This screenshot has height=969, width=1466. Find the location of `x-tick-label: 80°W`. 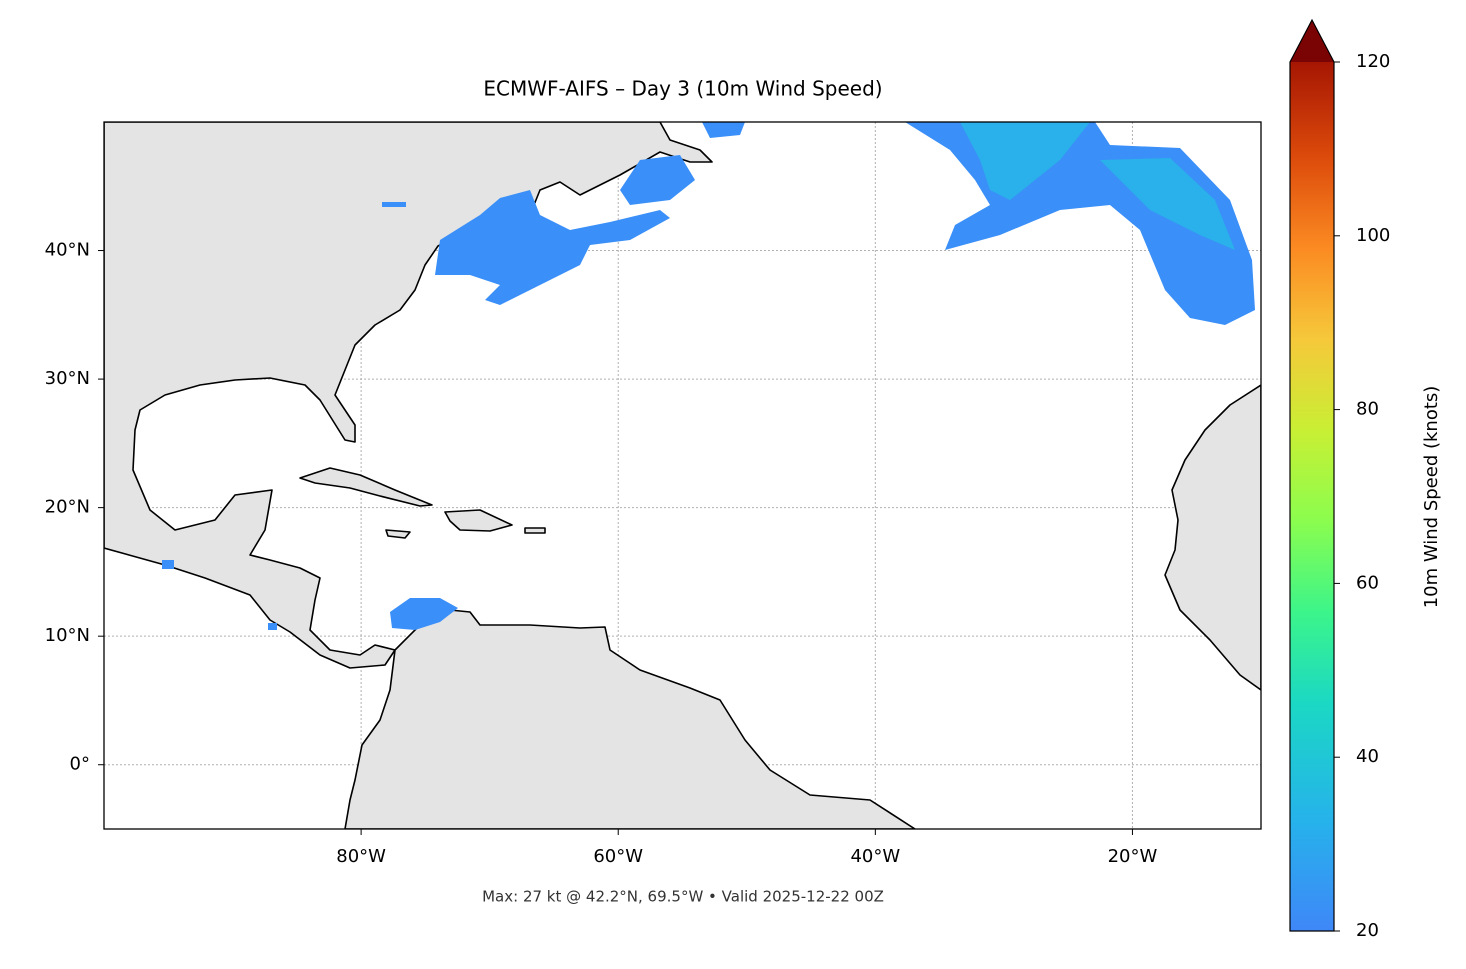

x-tick-label: 80°W is located at coordinates (361, 856).